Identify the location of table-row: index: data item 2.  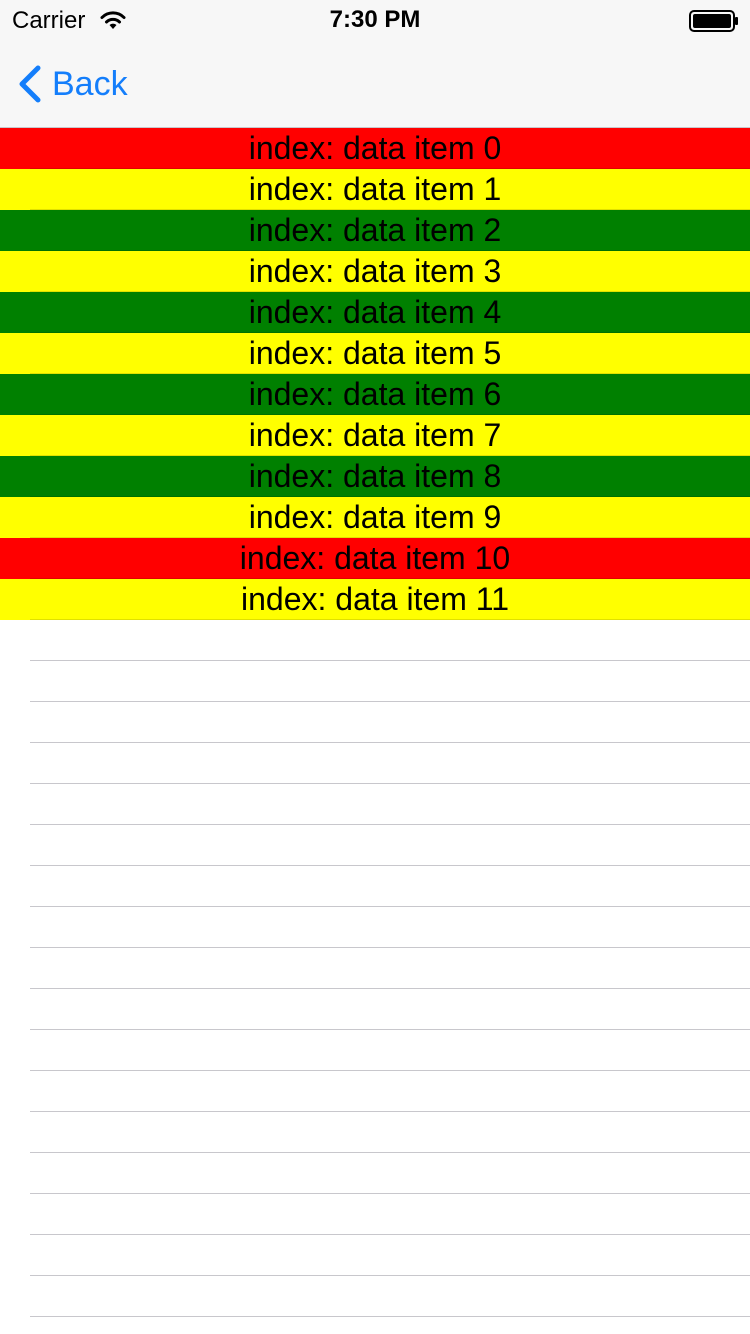
(375, 230).